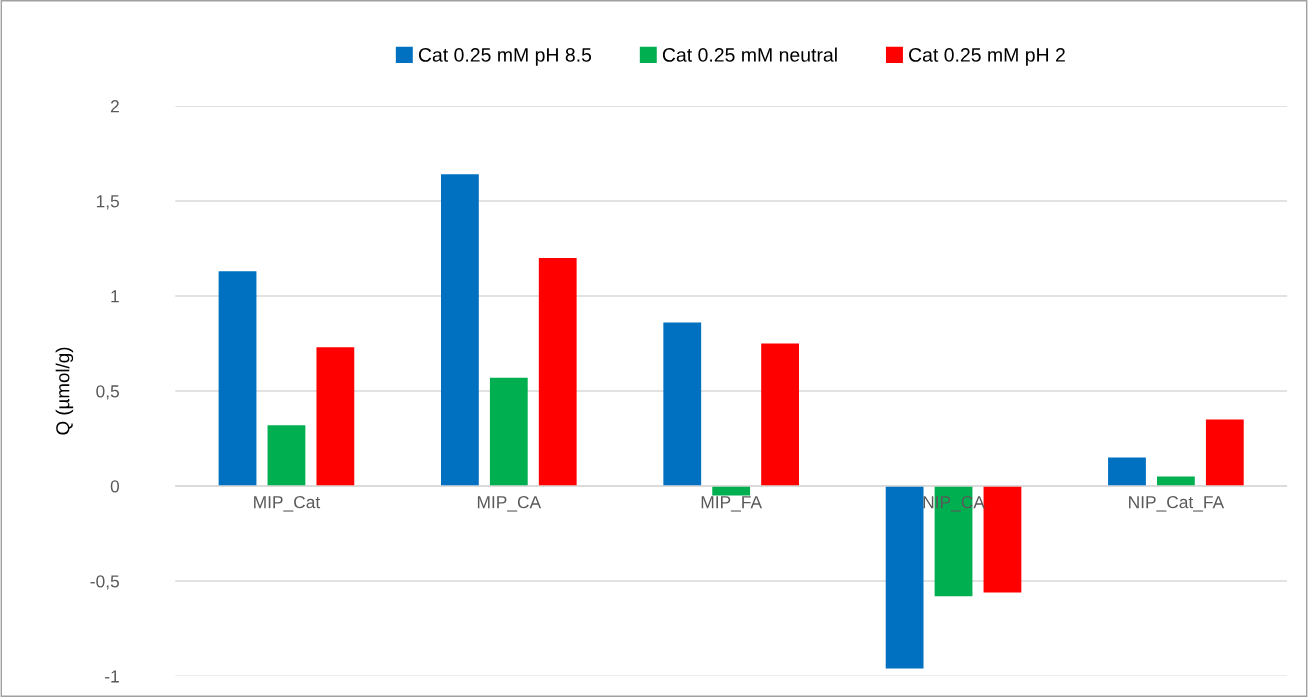 Image resolution: width=1308 pixels, height=697 pixels. I want to click on x-tick-label: MIP_CA, so click(509, 504).